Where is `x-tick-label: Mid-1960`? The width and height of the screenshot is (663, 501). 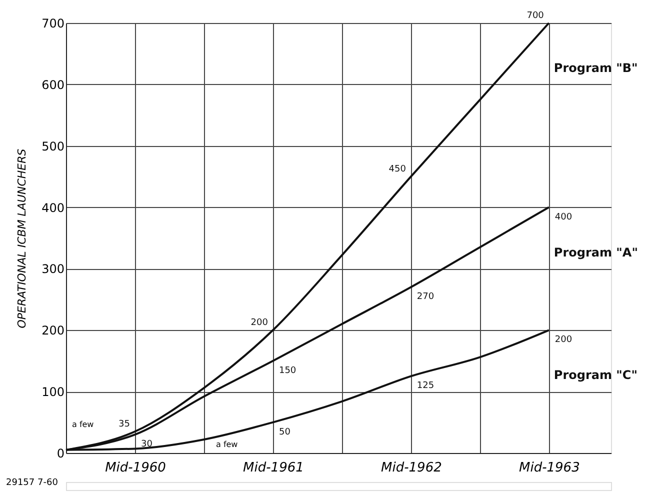
x-tick-label: Mid-1960 is located at coordinates (135, 468).